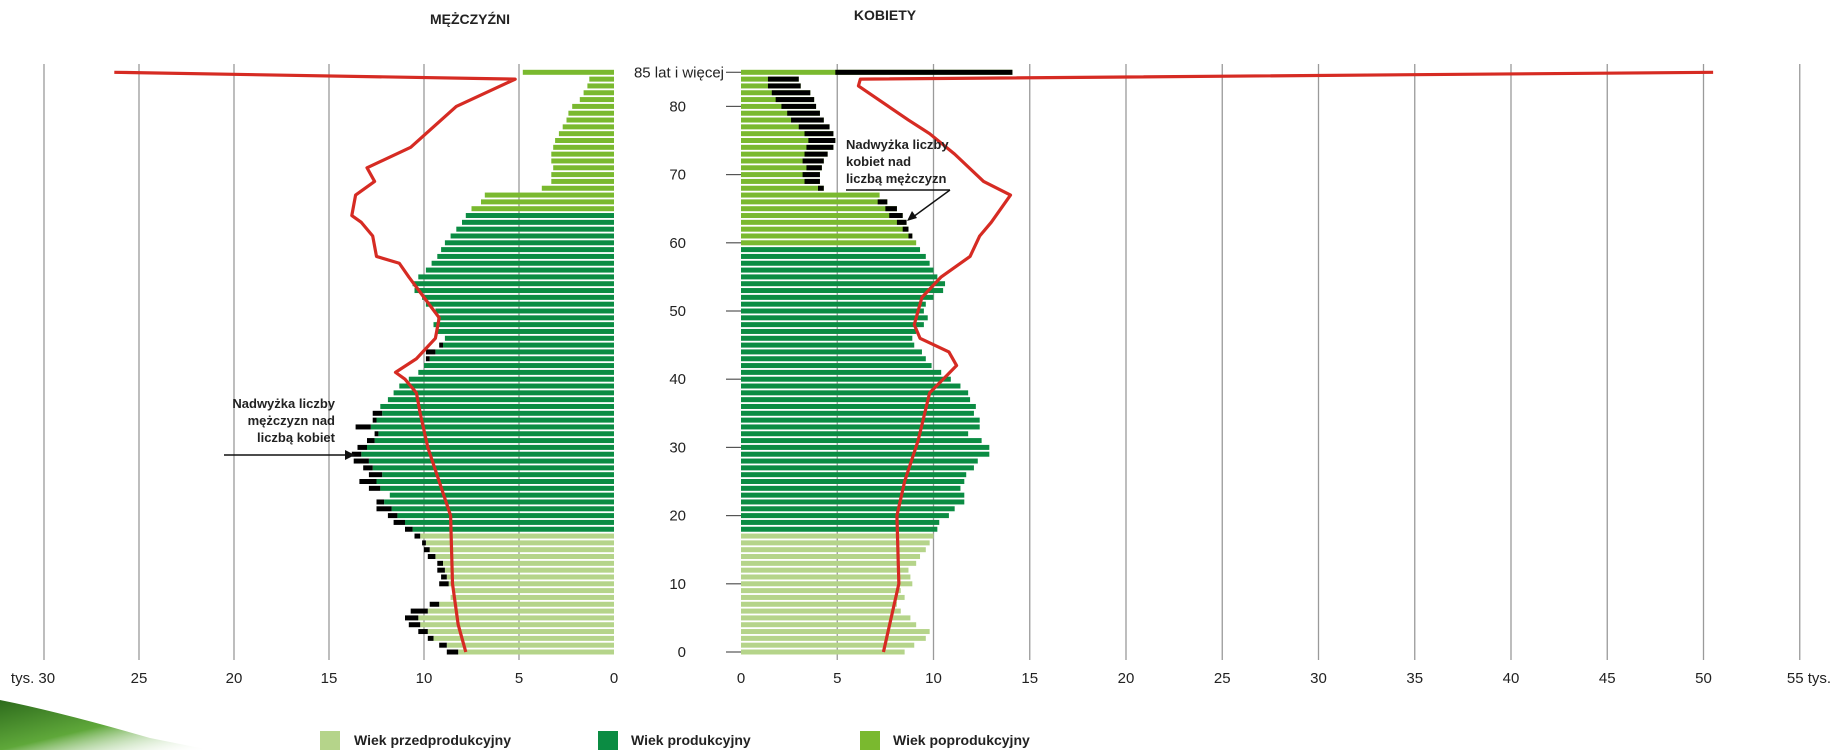  Describe the element at coordinates (933, 678) in the screenshot. I see `x-tick-label-women: 10` at that location.